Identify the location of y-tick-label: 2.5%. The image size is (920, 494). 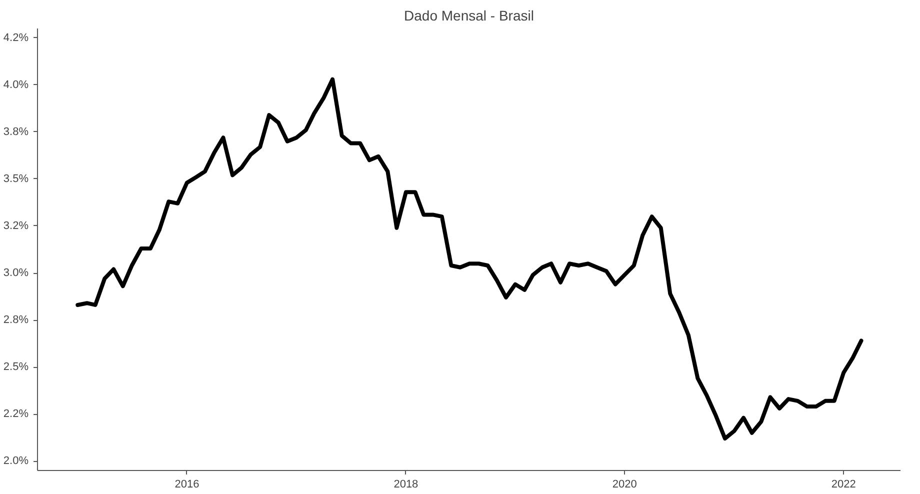
(16, 367).